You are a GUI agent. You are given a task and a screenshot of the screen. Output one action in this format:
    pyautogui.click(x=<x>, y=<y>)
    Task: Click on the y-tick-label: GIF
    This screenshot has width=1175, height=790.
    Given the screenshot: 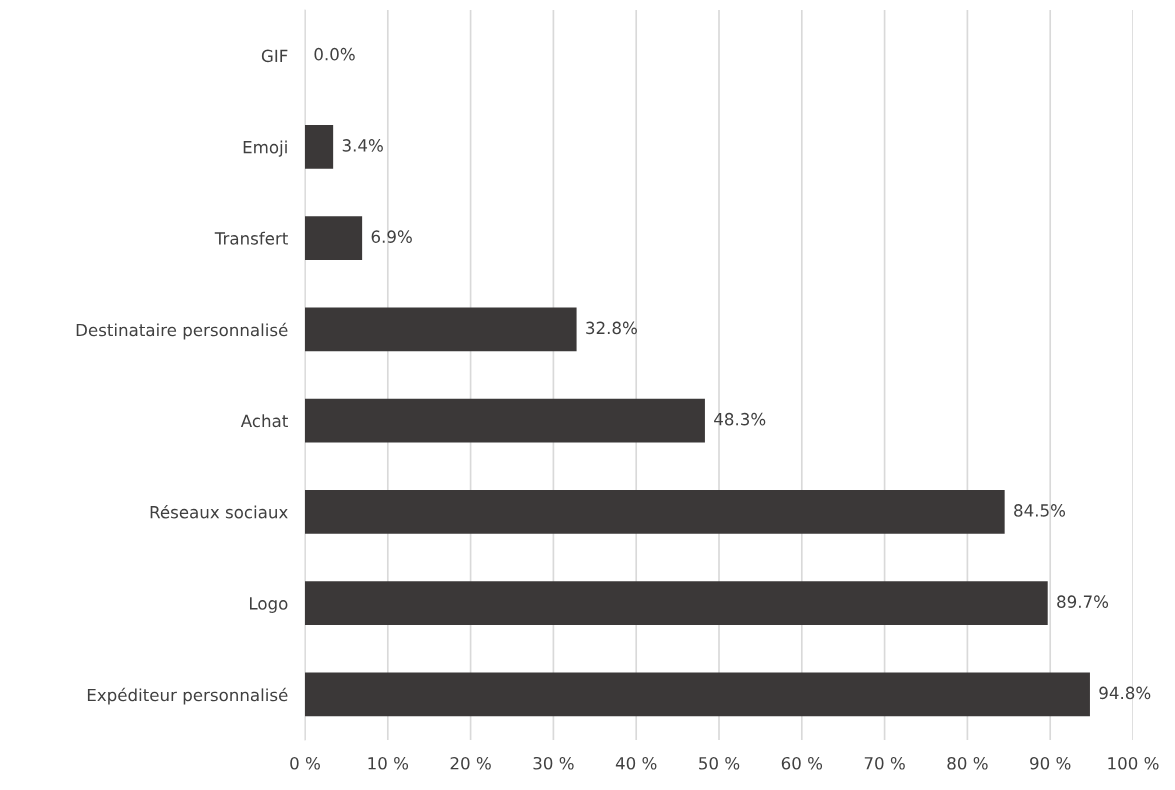 What is the action you would take?
    pyautogui.click(x=274, y=56)
    